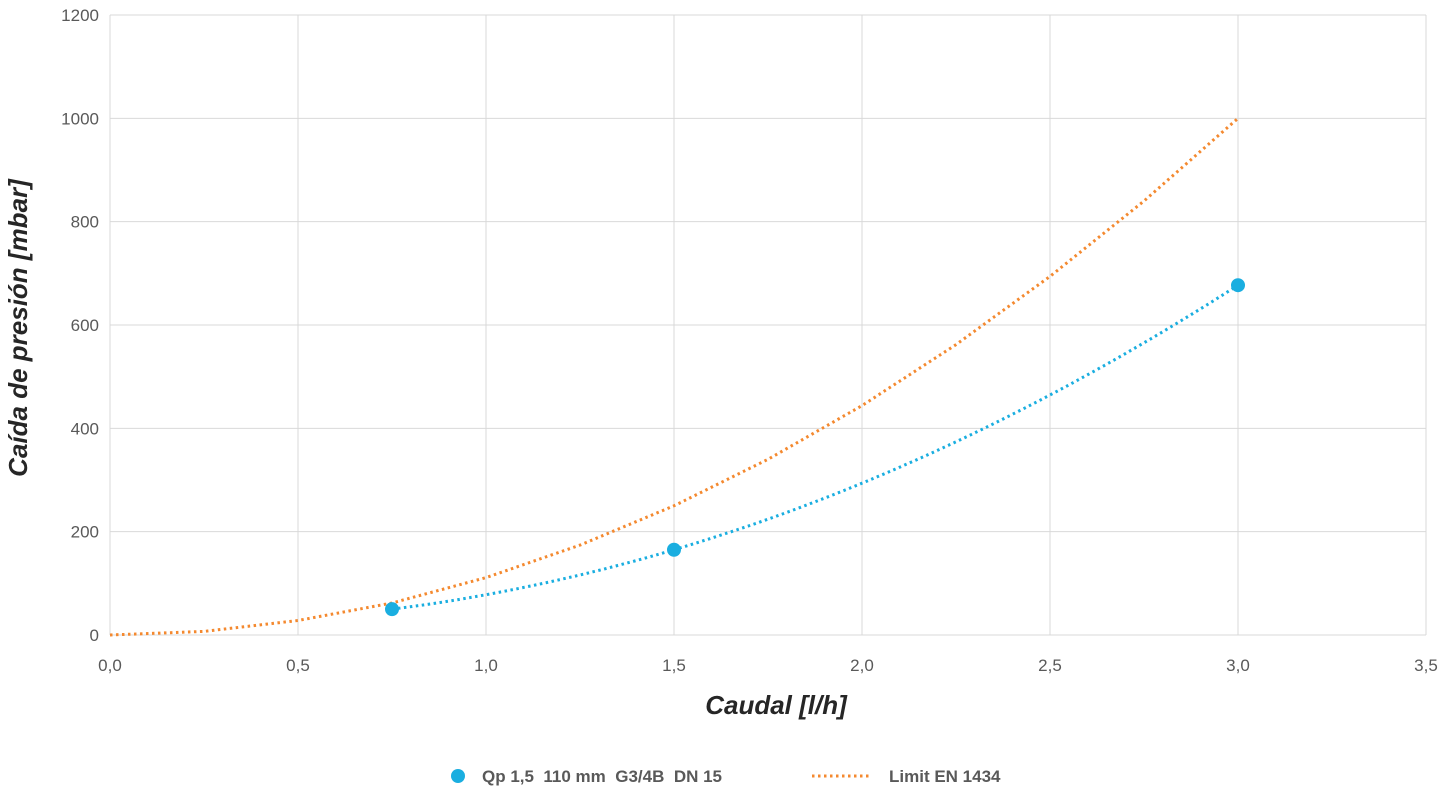 The image size is (1440, 793). Describe the element at coordinates (298, 665) in the screenshot. I see `x-tick-label: 0,5` at that location.